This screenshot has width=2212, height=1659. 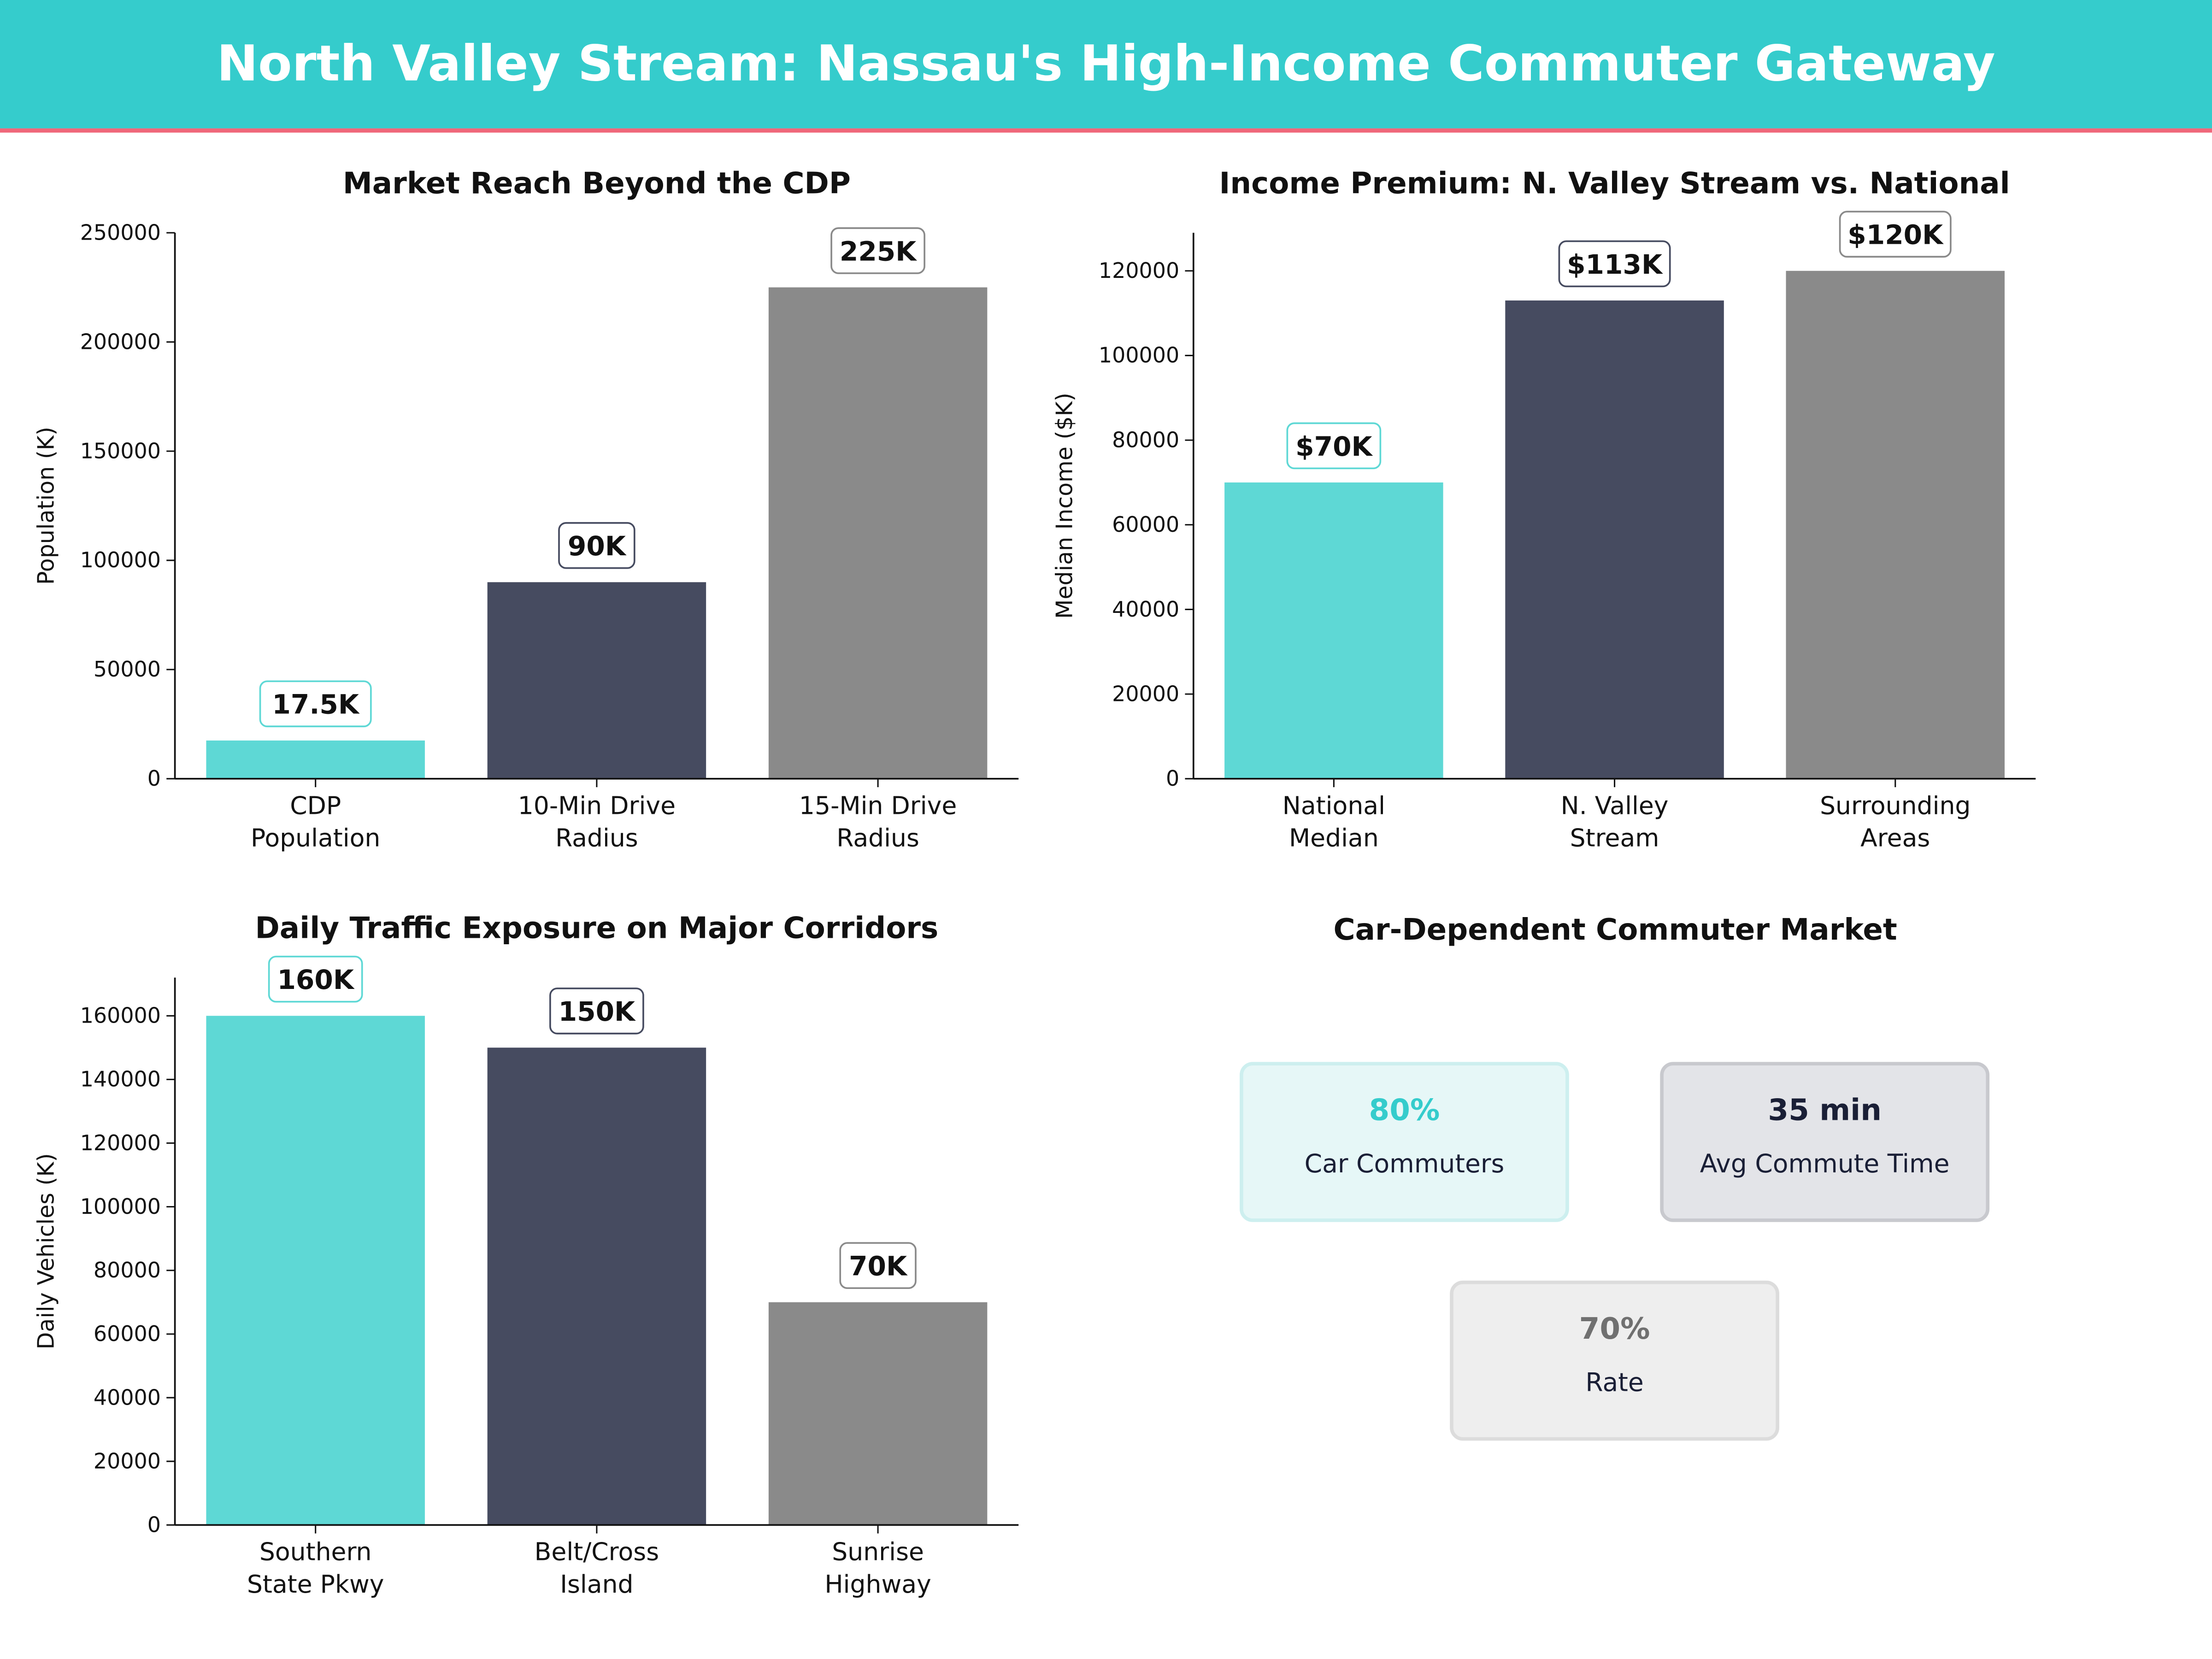 I want to click on x-tick-label: 15-Min Drive, so click(x=878, y=805).